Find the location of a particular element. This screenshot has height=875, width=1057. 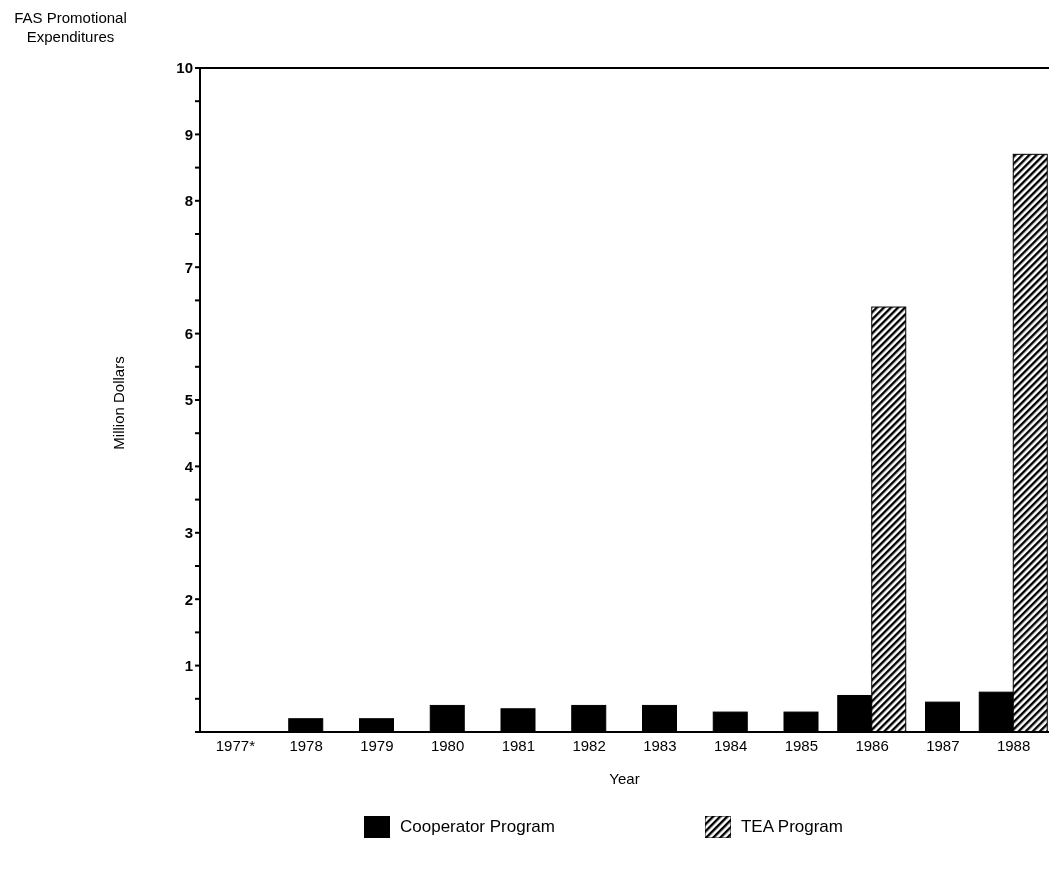

x-tick-label: 1988 is located at coordinates (1013, 745).